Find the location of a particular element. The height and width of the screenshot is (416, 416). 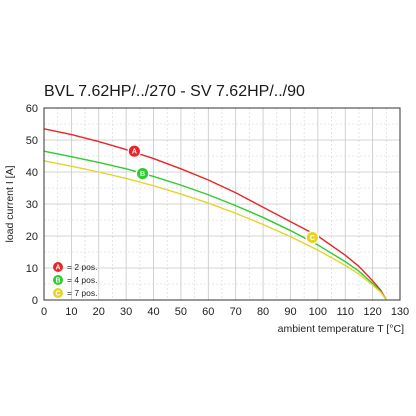

y-axis-label: load current I [A] is located at coordinates (10, 203).